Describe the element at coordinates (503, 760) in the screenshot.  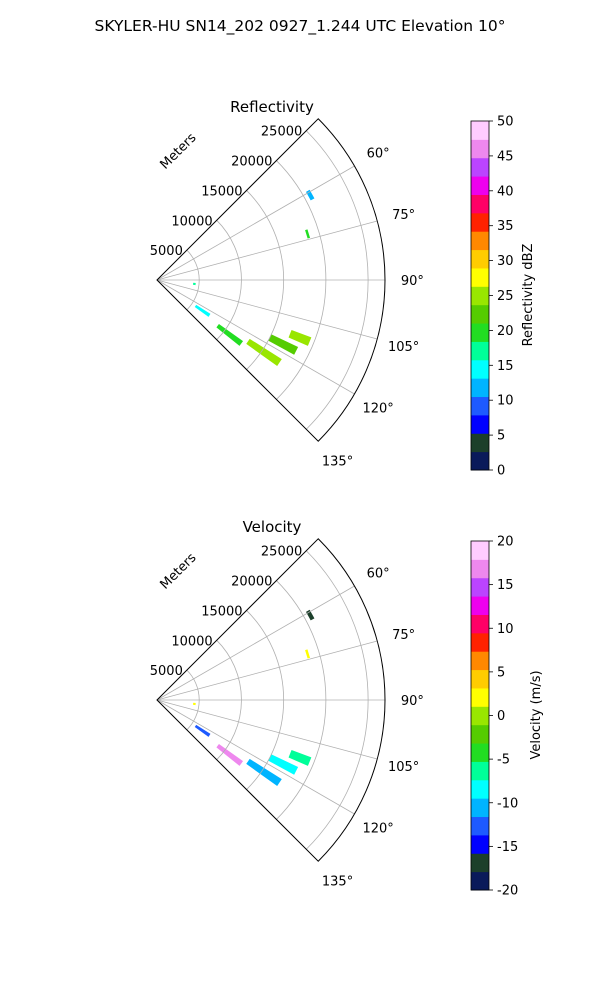
I see `colorbar-tick-label: -5` at that location.